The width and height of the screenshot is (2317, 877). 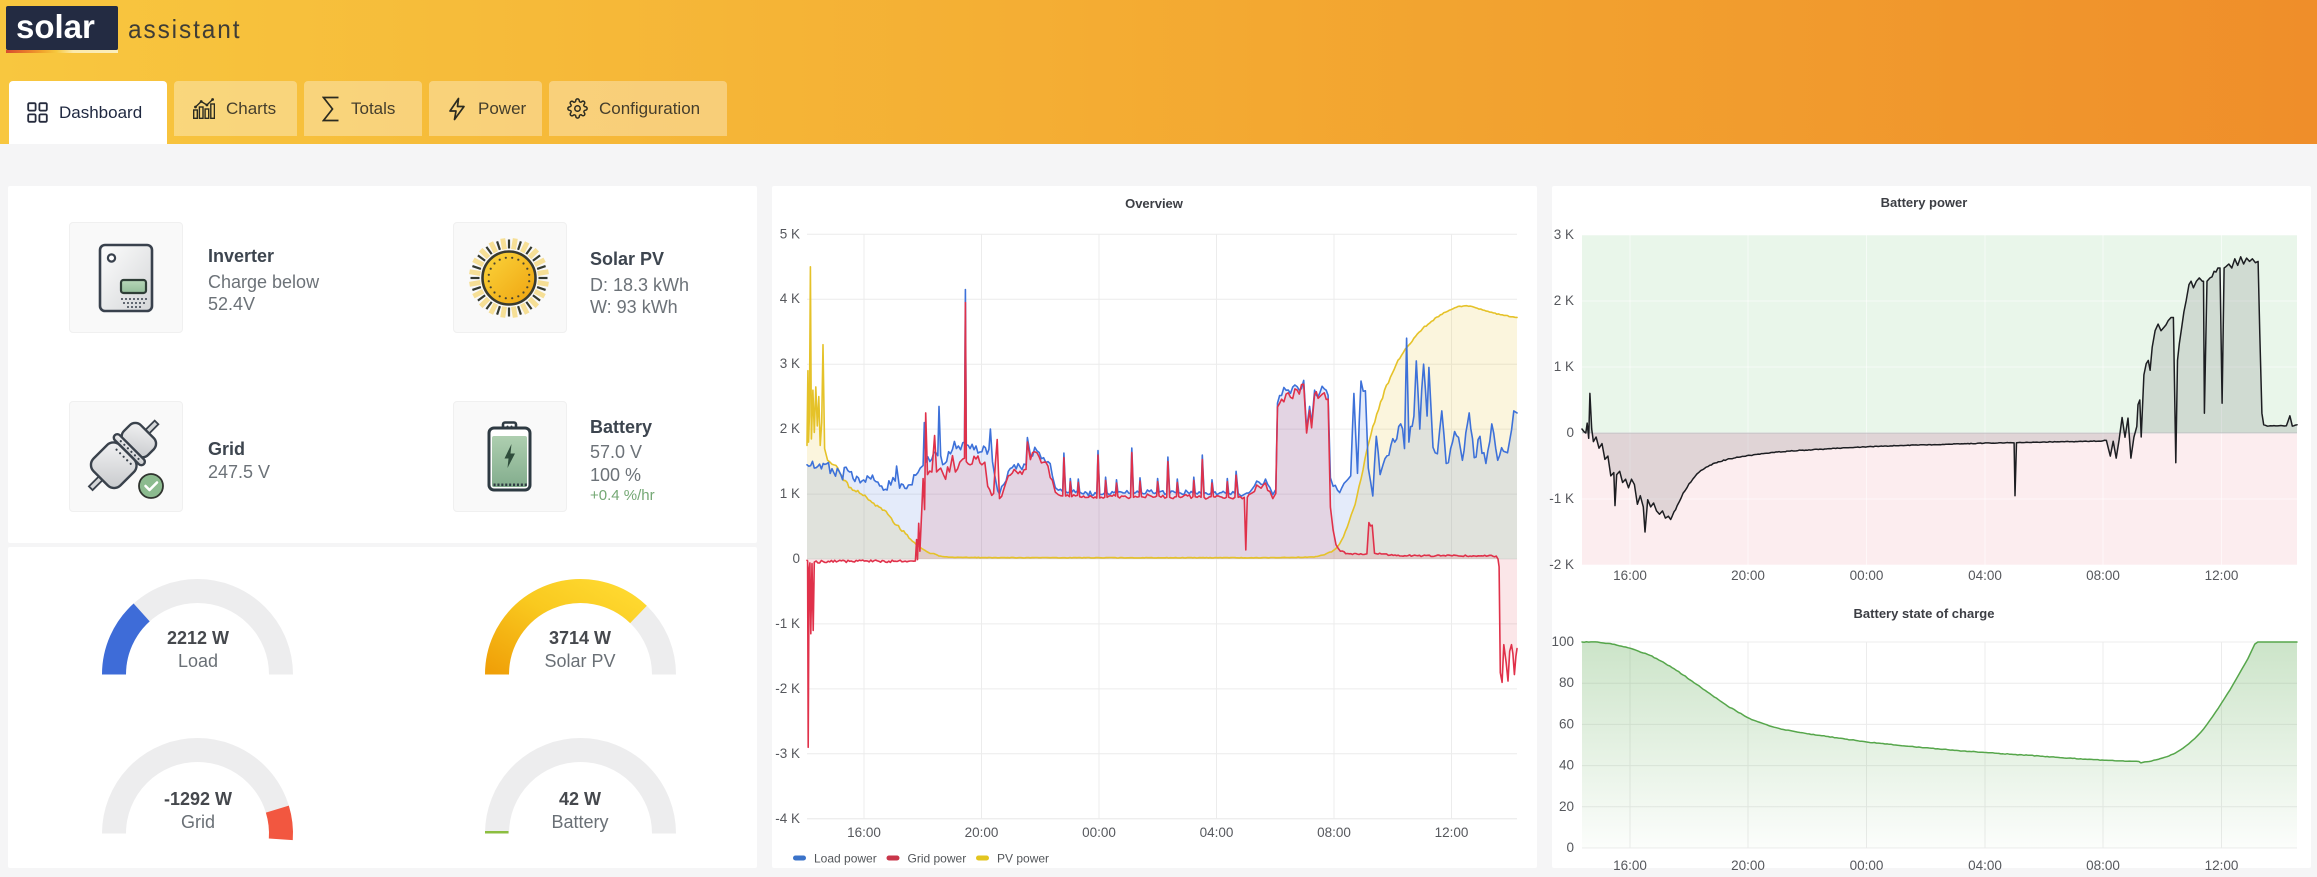 What do you see at coordinates (790, 298) in the screenshot?
I see `svg-text: 4 K` at bounding box center [790, 298].